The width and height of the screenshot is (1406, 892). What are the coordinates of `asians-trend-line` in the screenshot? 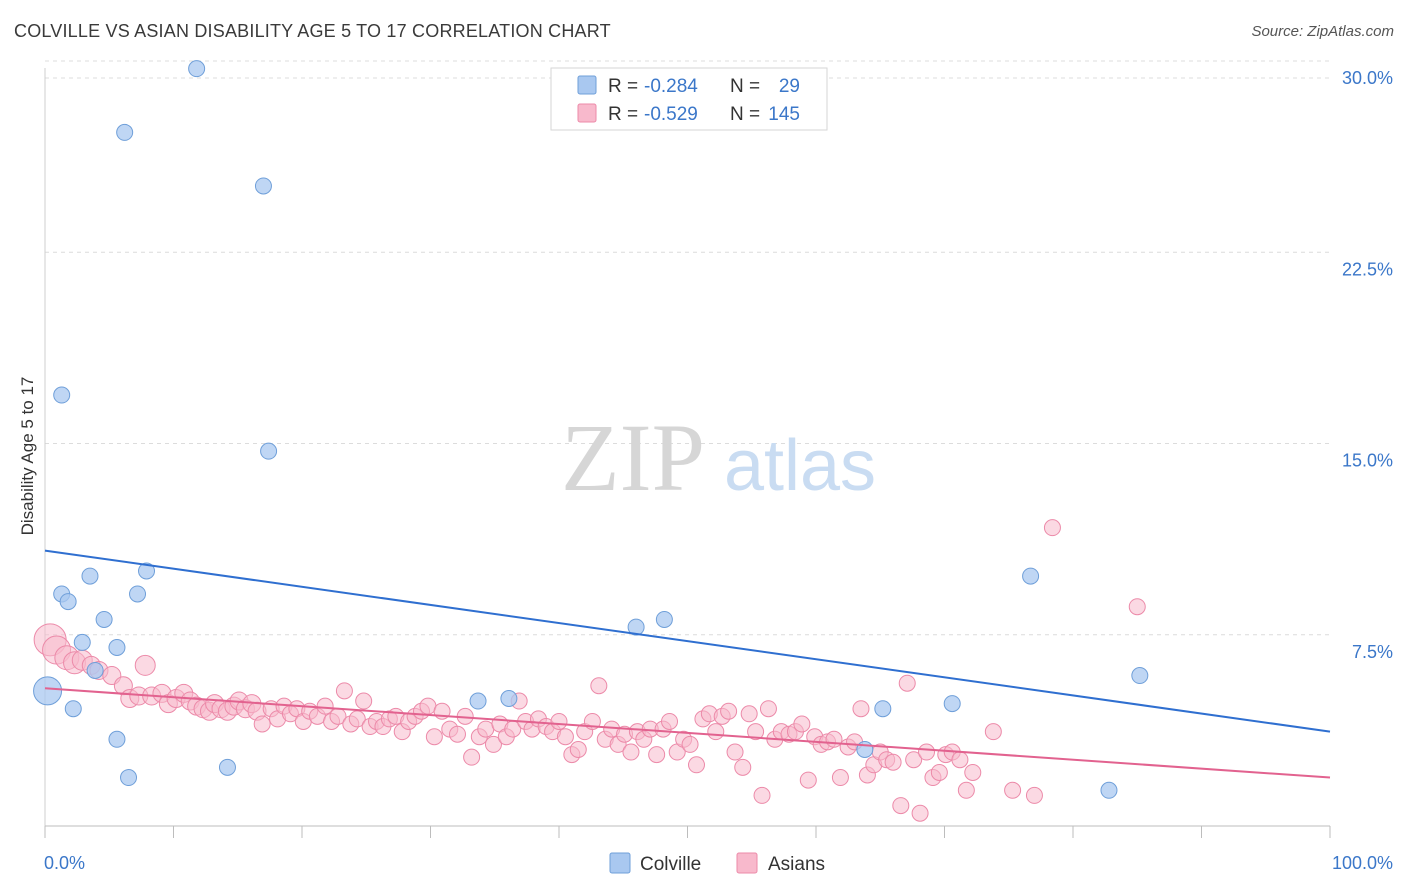 It's located at (687, 733).